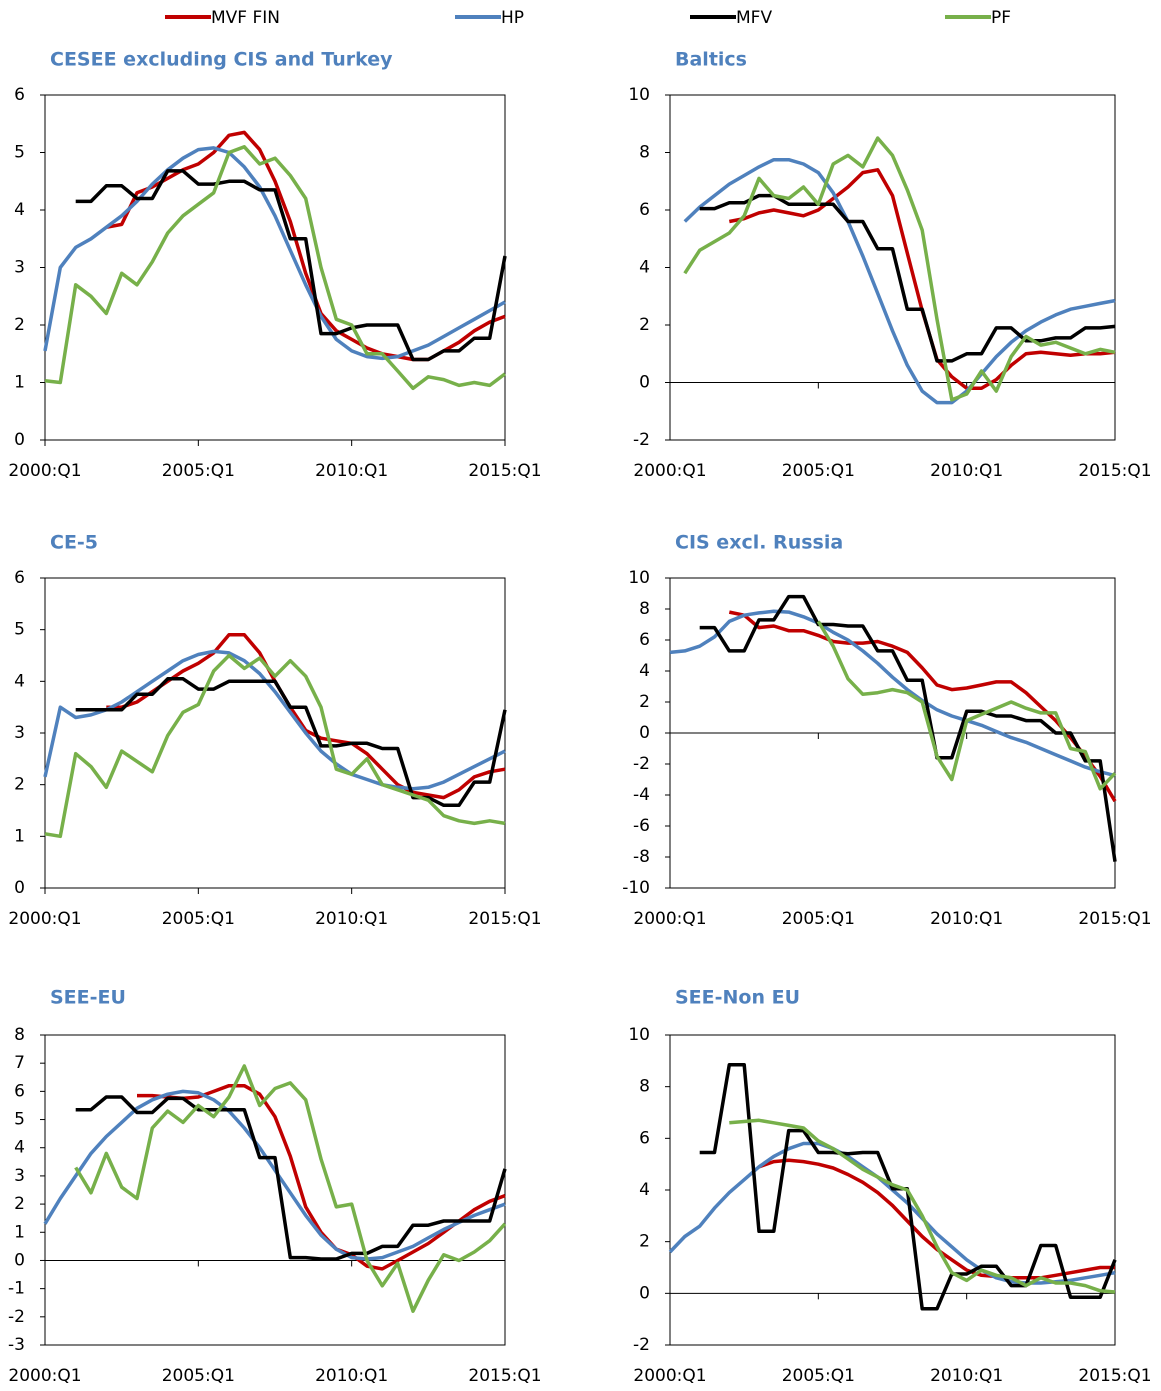  I want to click on y-tick-label: -10, so click(636, 888).